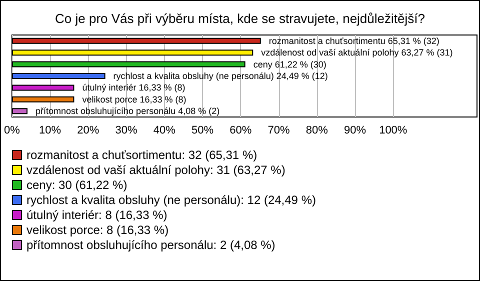 This screenshot has height=281, width=480. I want to click on x-tick-label: 80%, so click(317, 130).